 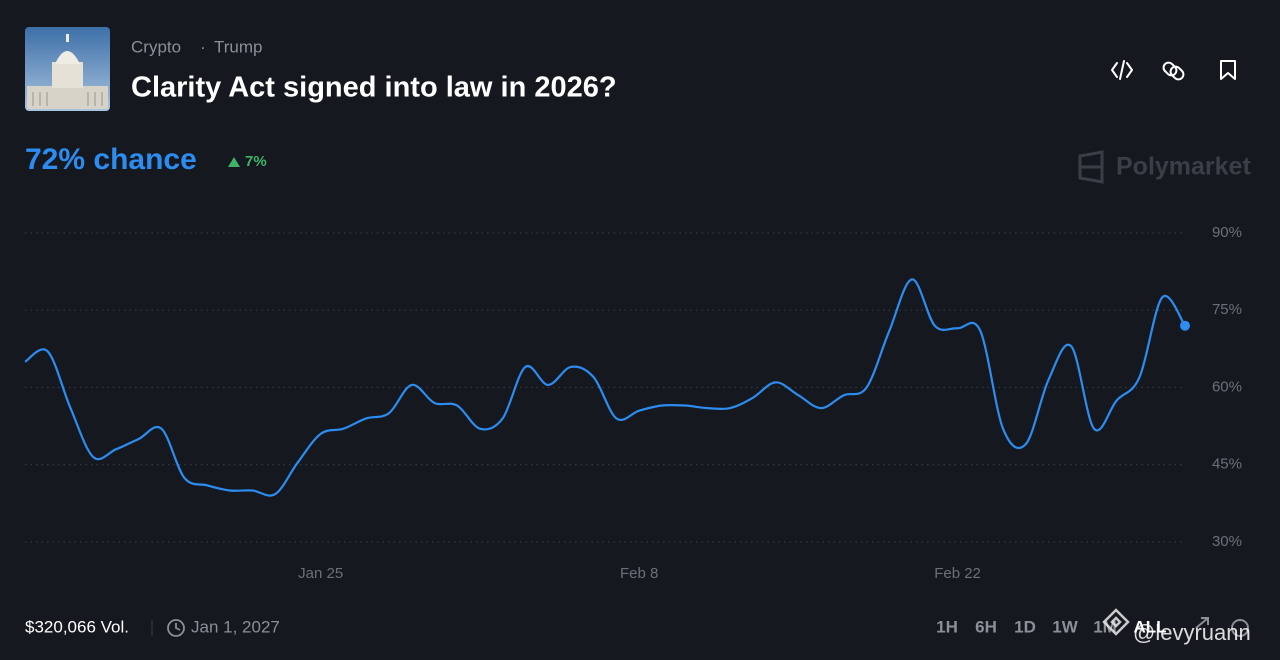 I want to click on watermark: @levyruann, so click(x=1192, y=632).